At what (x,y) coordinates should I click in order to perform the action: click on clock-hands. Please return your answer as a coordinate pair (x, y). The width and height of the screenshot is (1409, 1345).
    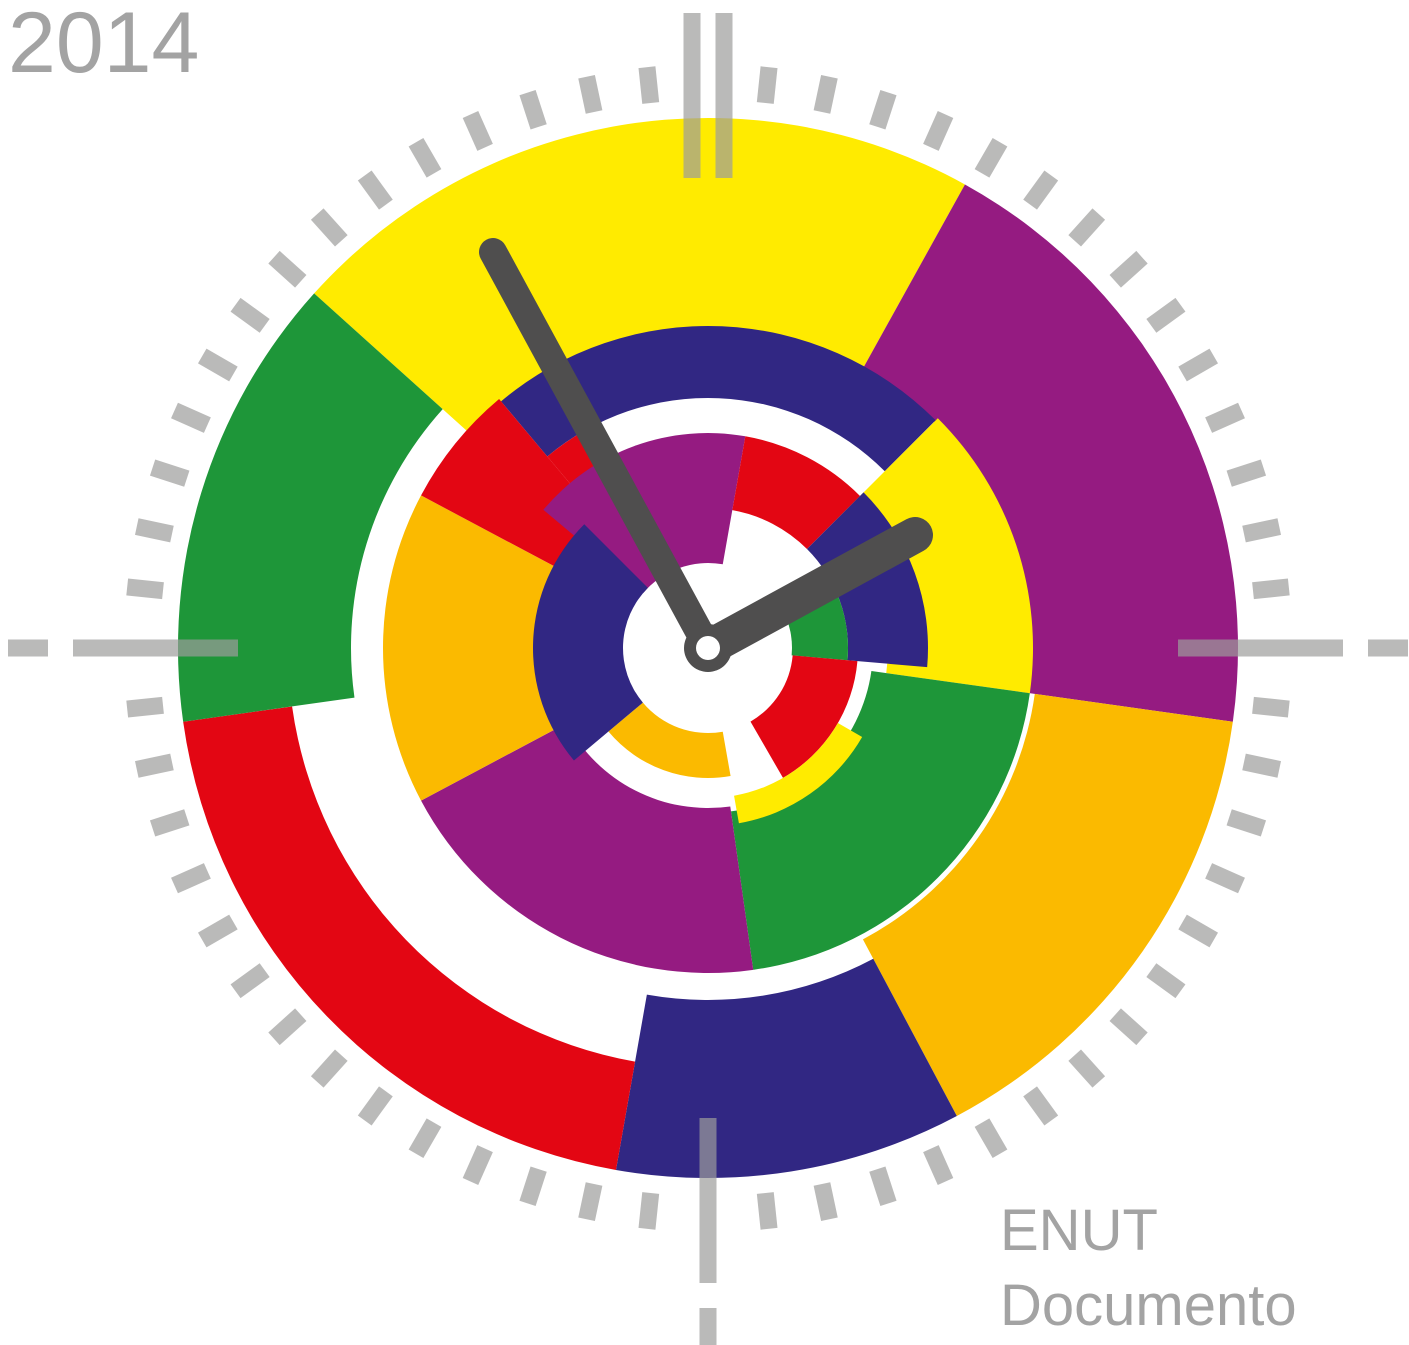
    Looking at the image, I should click on (706, 455).